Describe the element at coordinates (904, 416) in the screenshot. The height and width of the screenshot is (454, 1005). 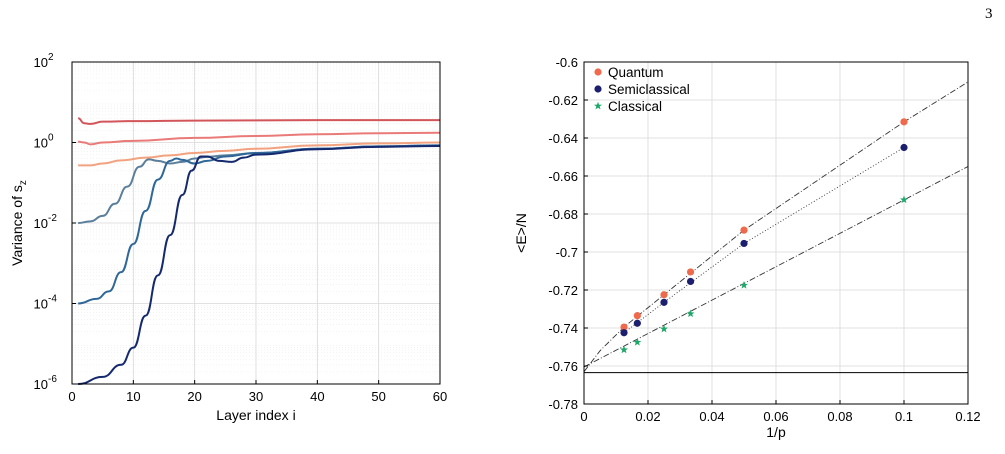
I see `x-tick-label: 0.1` at that location.